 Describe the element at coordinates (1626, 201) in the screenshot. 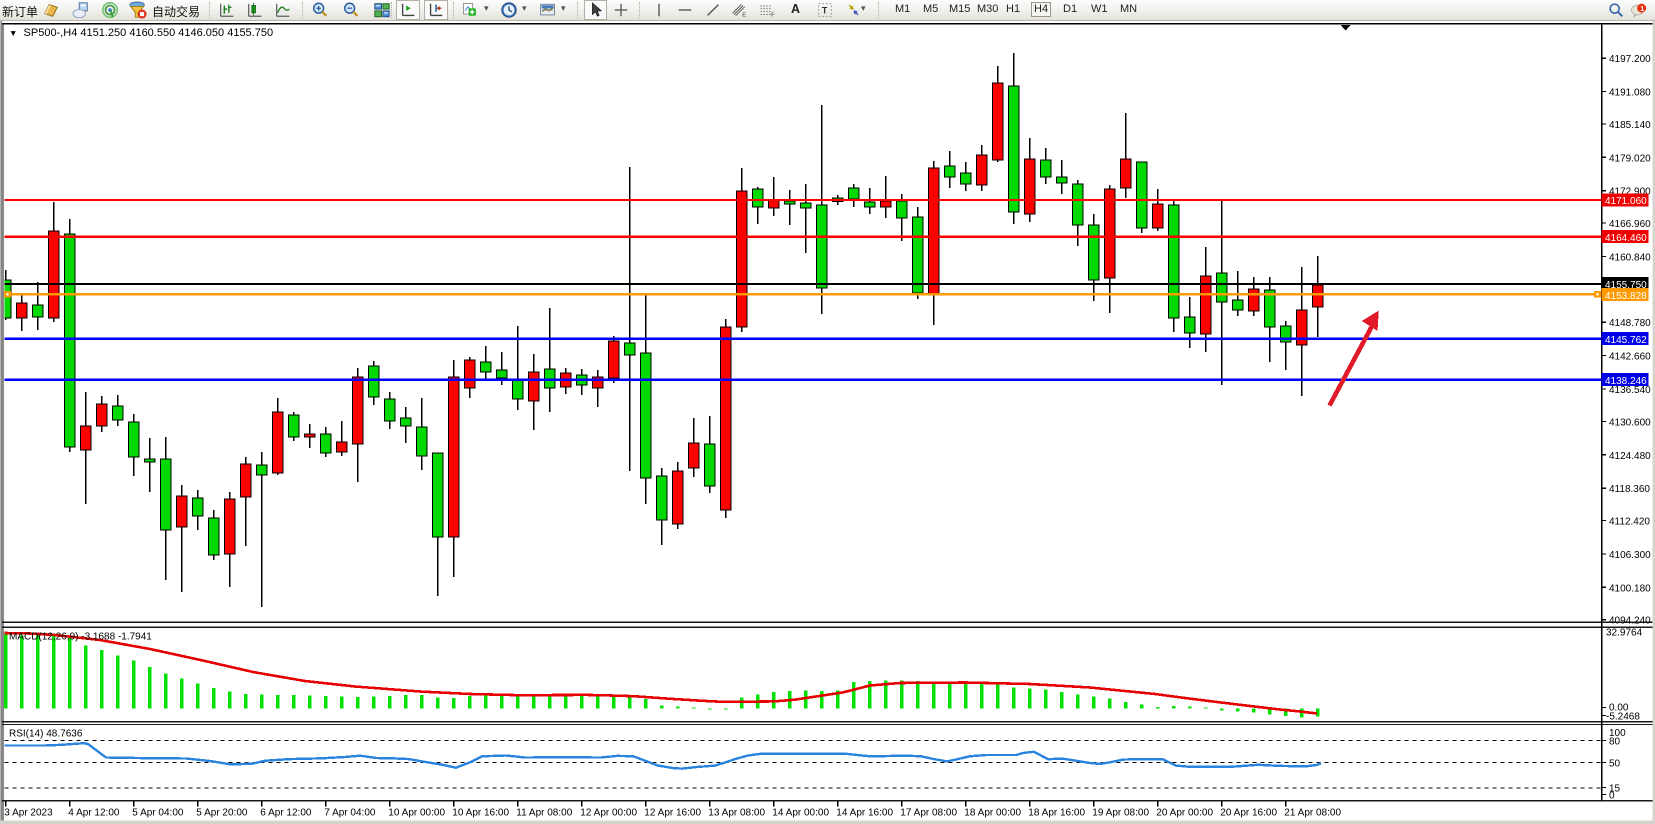

I see `svg-text: 4171.060` at that location.